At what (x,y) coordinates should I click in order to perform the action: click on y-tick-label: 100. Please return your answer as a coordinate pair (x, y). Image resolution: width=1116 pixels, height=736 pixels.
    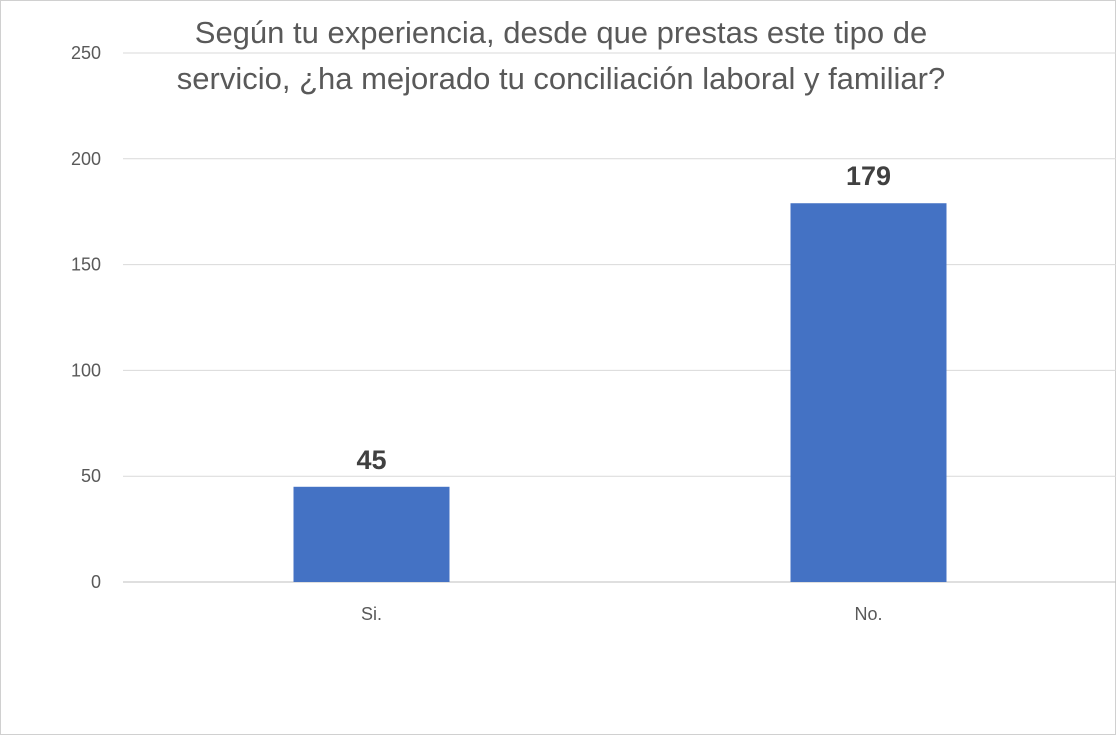
    Looking at the image, I should click on (86, 370).